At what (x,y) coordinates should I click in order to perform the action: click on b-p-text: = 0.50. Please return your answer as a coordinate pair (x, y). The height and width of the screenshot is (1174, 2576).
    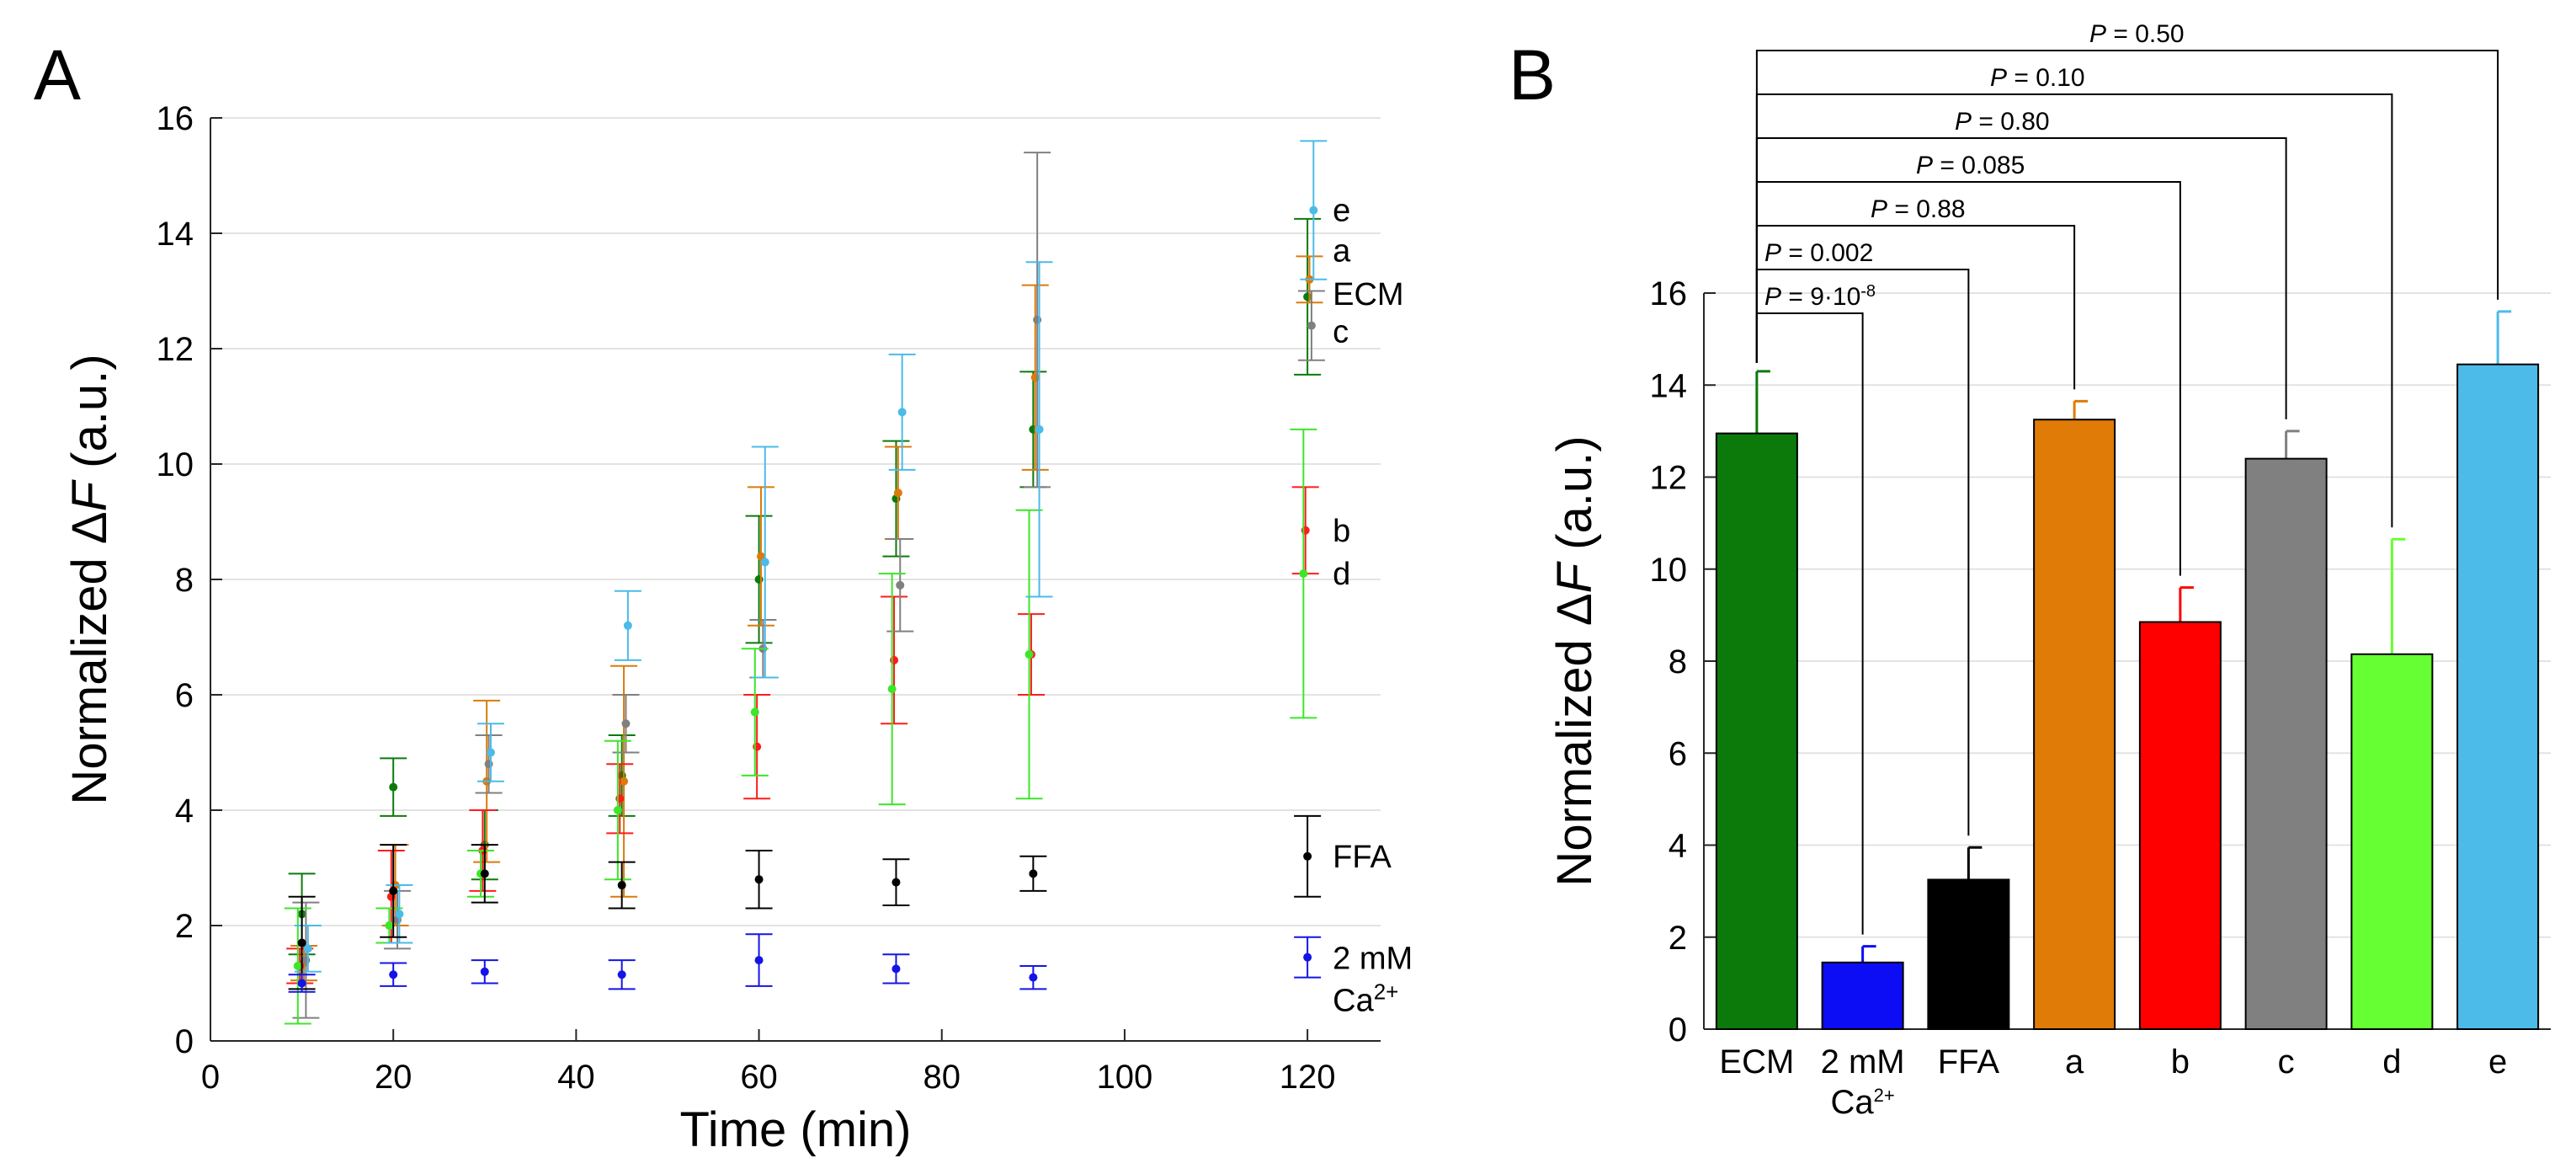
    Looking at the image, I should click on (2146, 34).